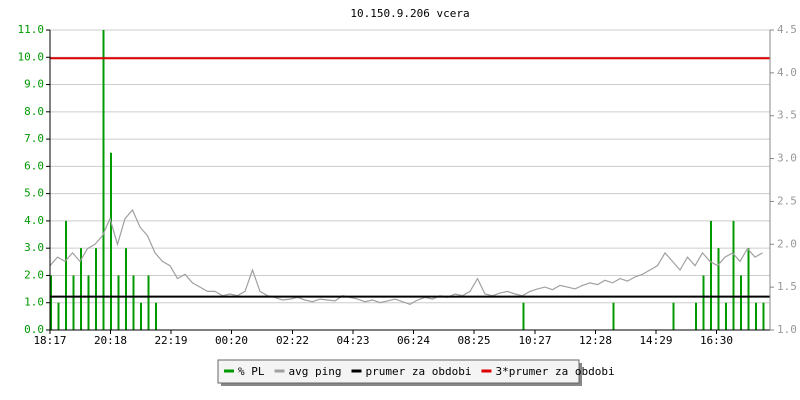  I want to click on y-tick-label: 7.0, so click(34, 138).